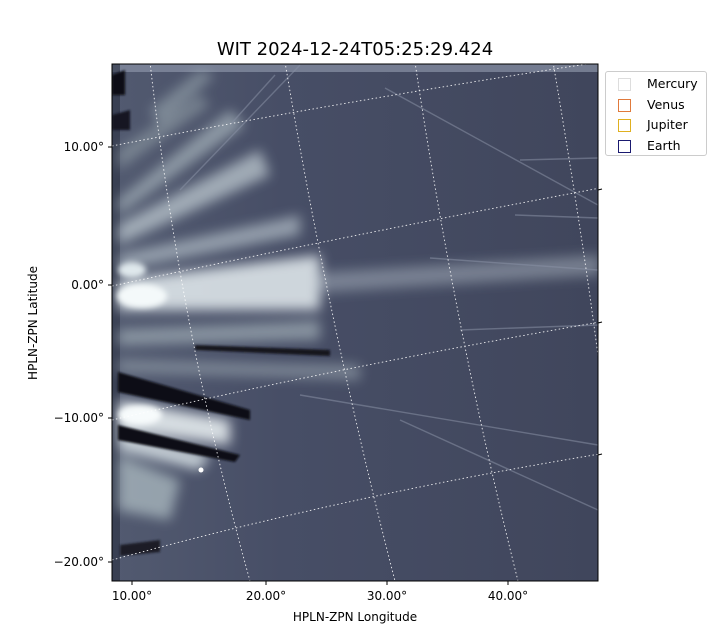 This screenshot has width=720, height=640. Describe the element at coordinates (132, 596) in the screenshot. I see `x-tick-label: 10.00°` at that location.